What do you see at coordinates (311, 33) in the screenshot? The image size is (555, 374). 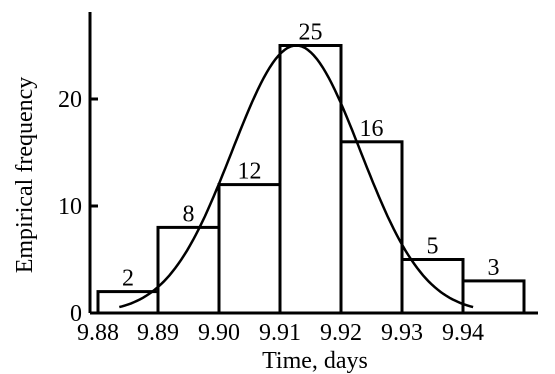 I see `bar-value-label: 25` at bounding box center [311, 33].